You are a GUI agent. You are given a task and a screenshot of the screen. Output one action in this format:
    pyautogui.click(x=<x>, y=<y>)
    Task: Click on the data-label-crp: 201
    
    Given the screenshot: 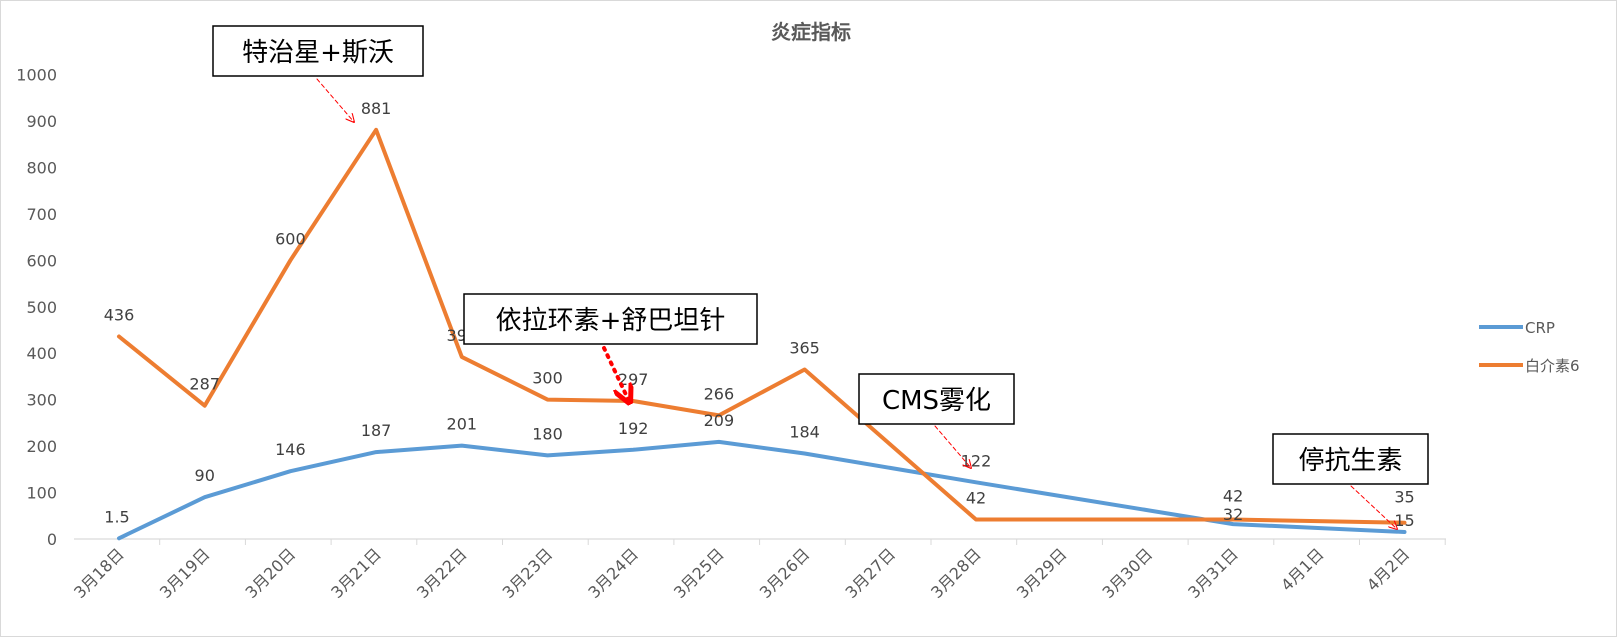 What is the action you would take?
    pyautogui.click(x=462, y=424)
    